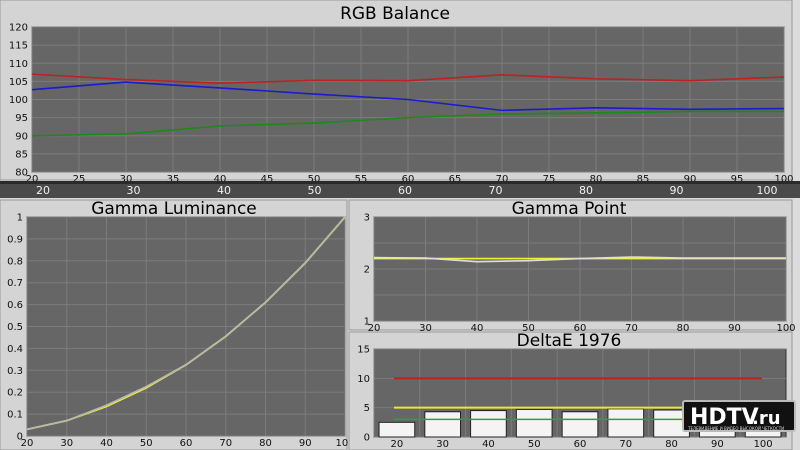  What do you see at coordinates (21, 173) in the screenshot?
I see `y-tick-label: 80` at bounding box center [21, 173].